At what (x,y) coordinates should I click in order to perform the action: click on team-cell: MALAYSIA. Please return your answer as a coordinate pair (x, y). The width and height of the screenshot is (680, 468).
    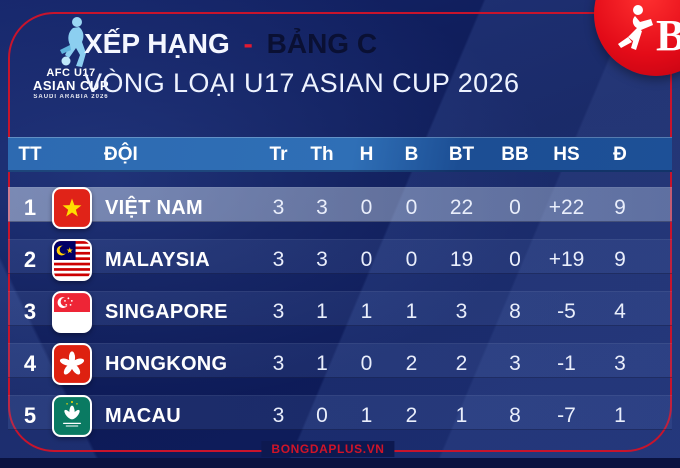
    Looking at the image, I should click on (154, 260).